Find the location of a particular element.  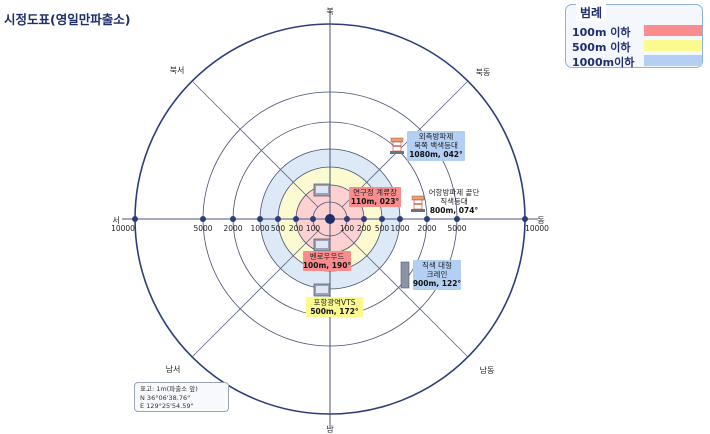

legend-label: 500m 이하 is located at coordinates (601, 47).